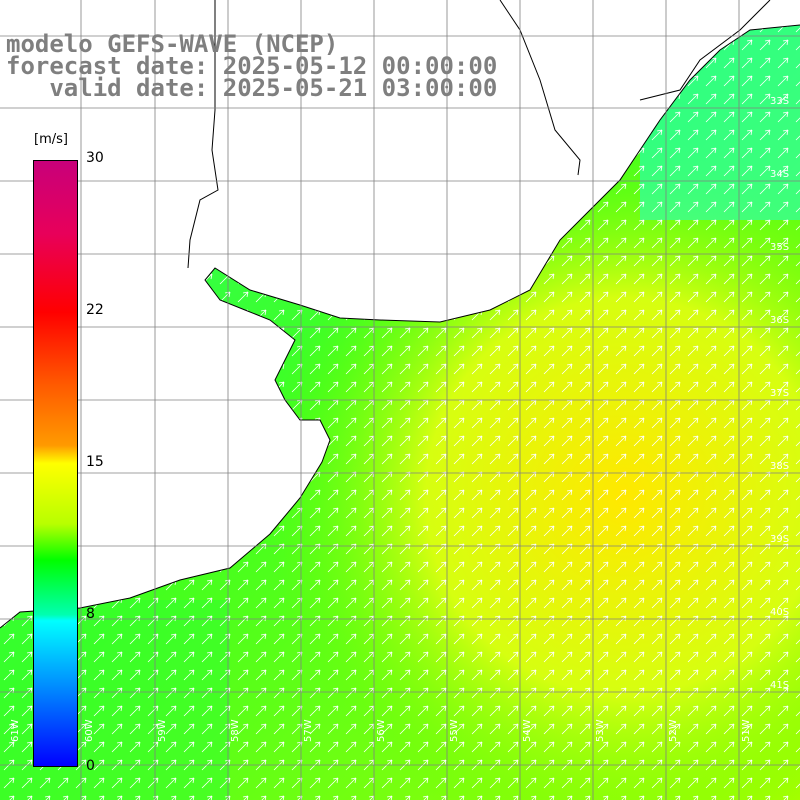 The height and width of the screenshot is (800, 800). I want to click on lat-label: 38S, so click(780, 466).